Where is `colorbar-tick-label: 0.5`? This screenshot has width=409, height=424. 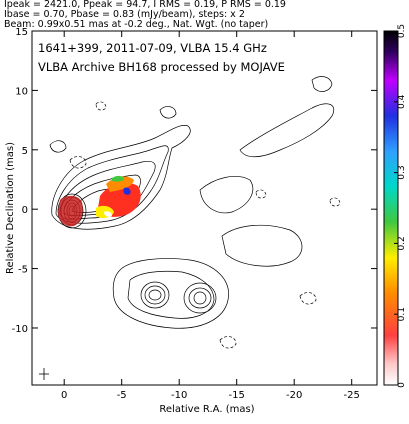
colorbar-tick-label: 0.5 is located at coordinates (402, 31).